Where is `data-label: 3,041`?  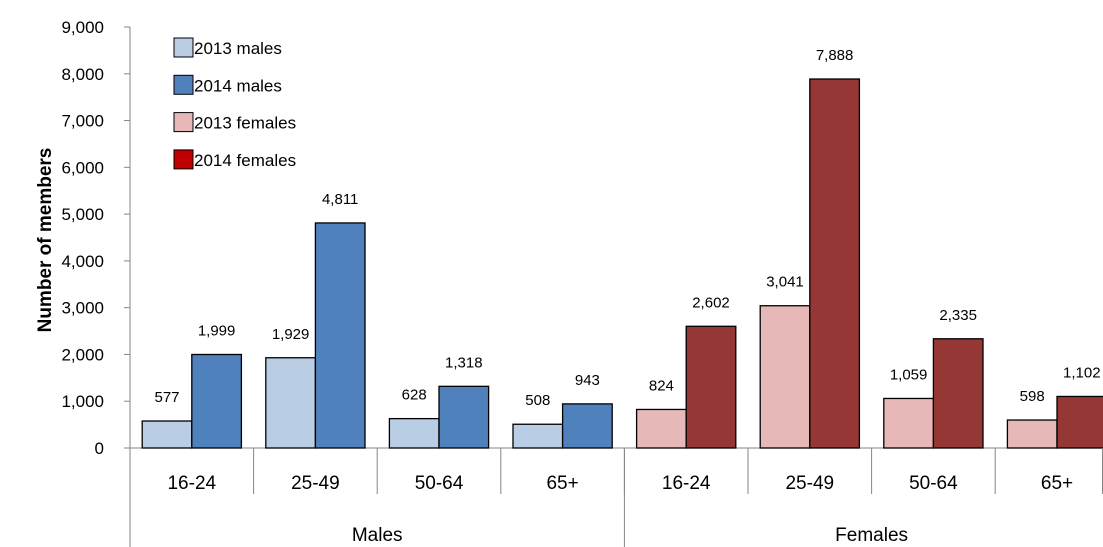
data-label: 3,041 is located at coordinates (785, 282).